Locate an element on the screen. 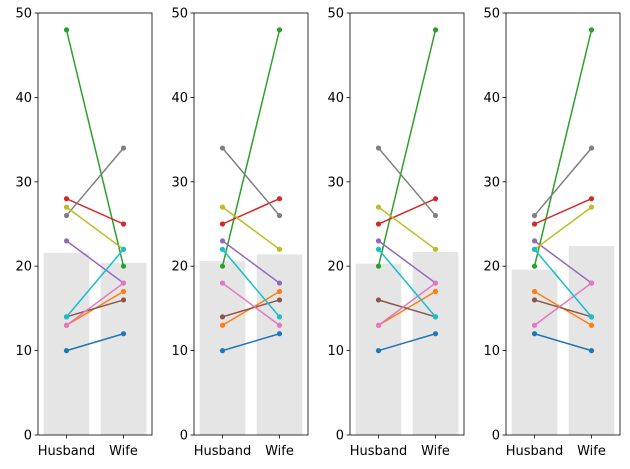 The image size is (630, 469). series-point-5-wife is located at coordinates (279, 283).